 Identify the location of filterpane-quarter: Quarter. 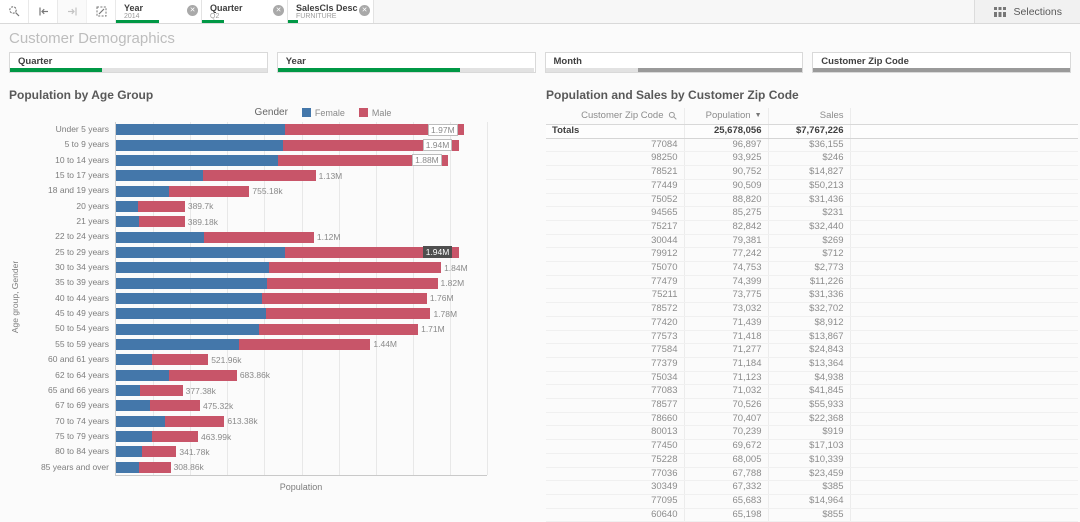
(138, 62).